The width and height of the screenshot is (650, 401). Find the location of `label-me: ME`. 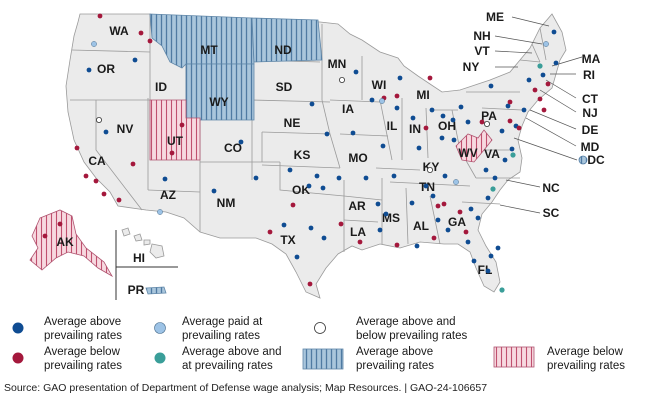

label-me: ME is located at coordinates (495, 17).